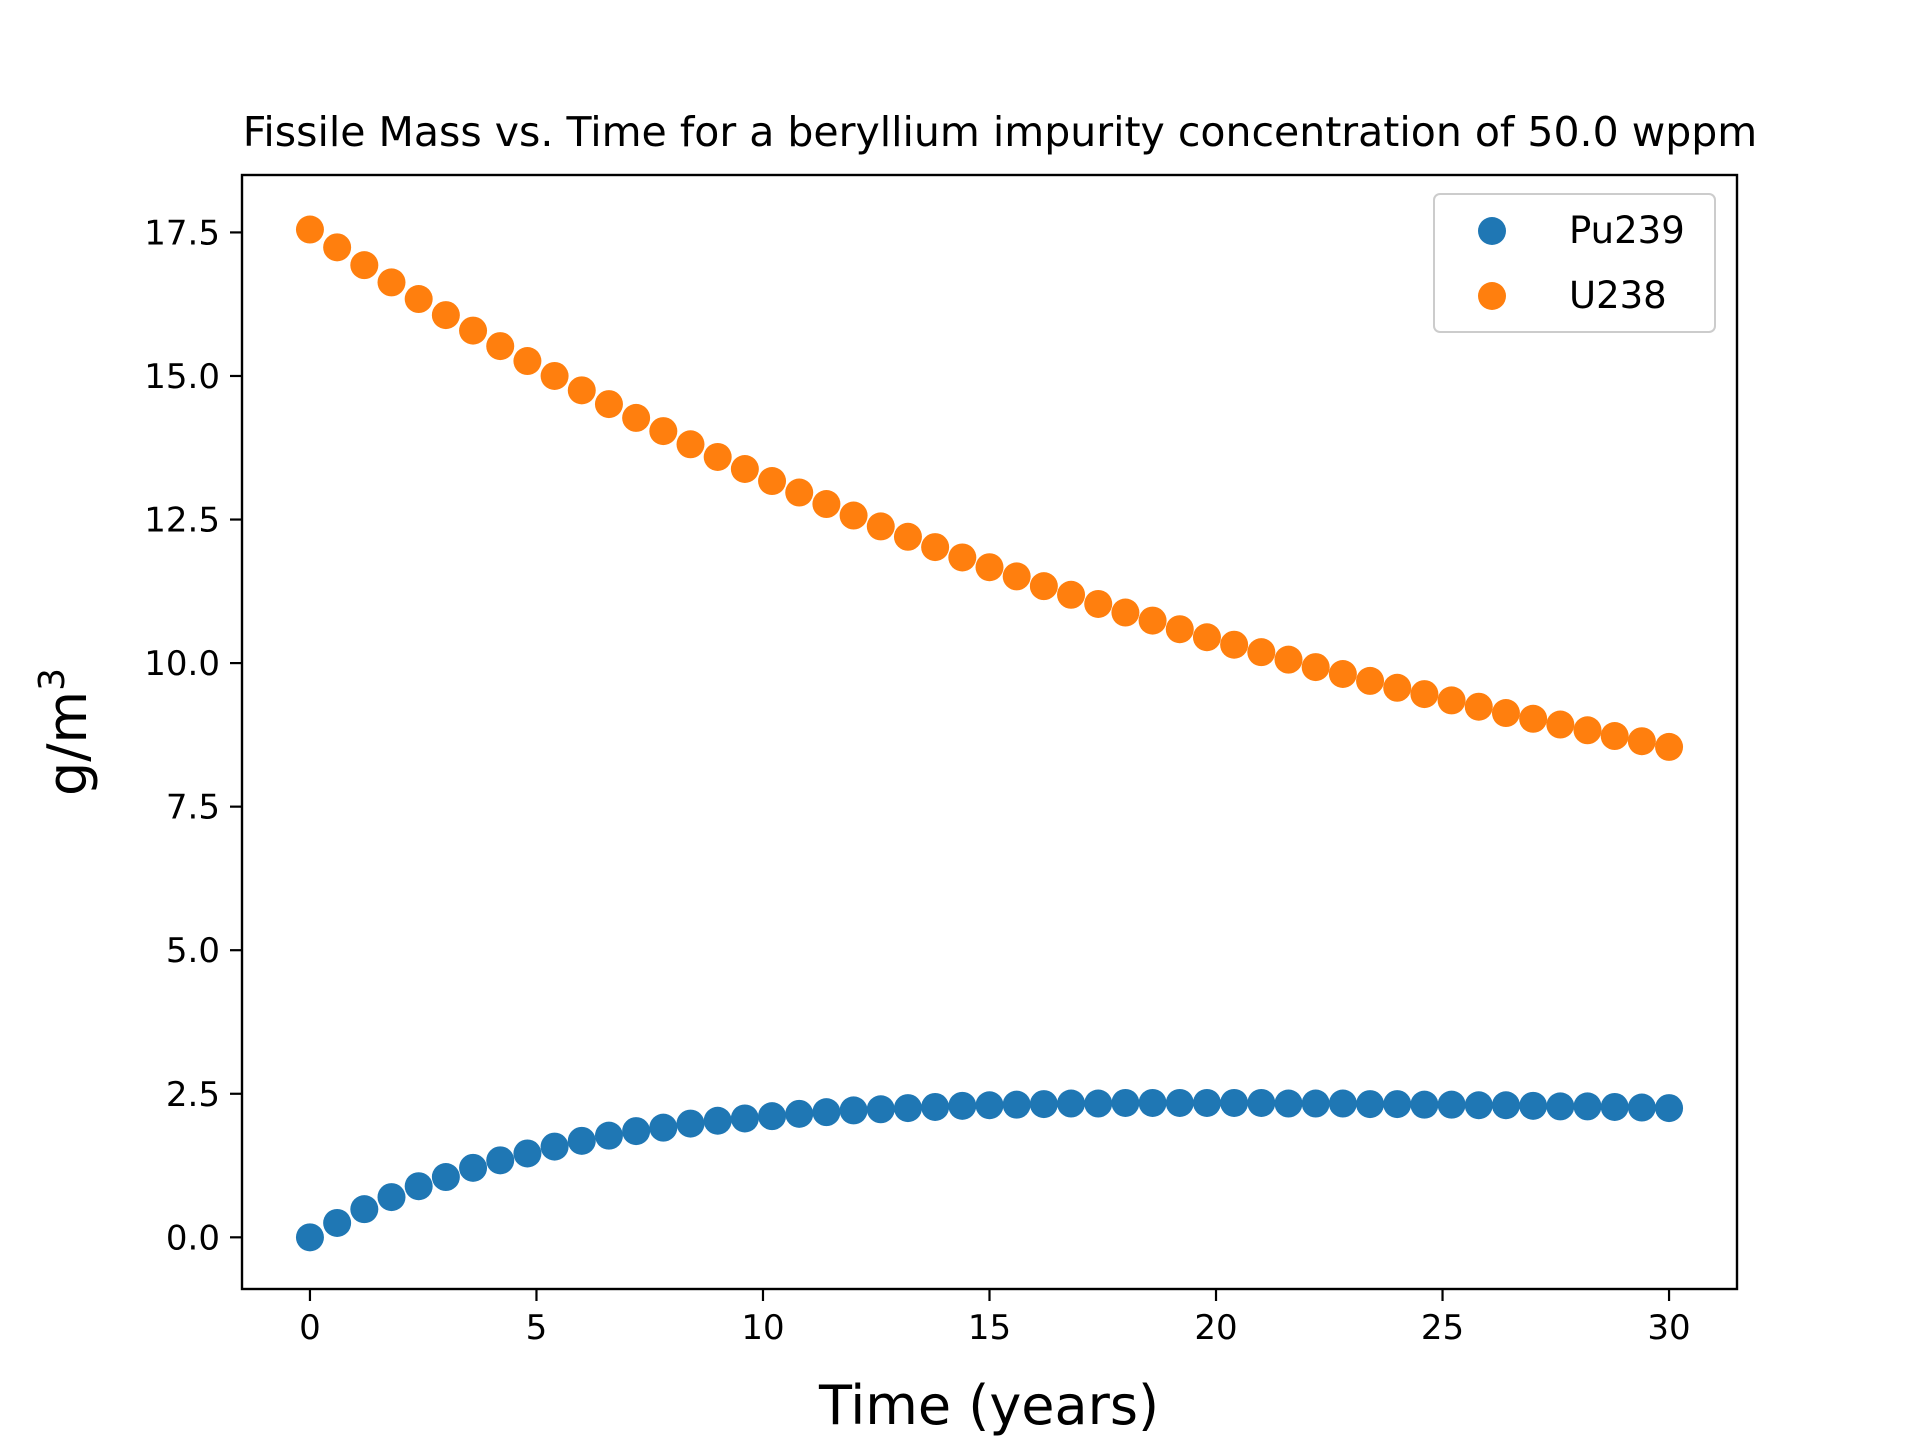 The width and height of the screenshot is (1920, 1445). I want to click on y-tick-label: 17.5, so click(182, 233).